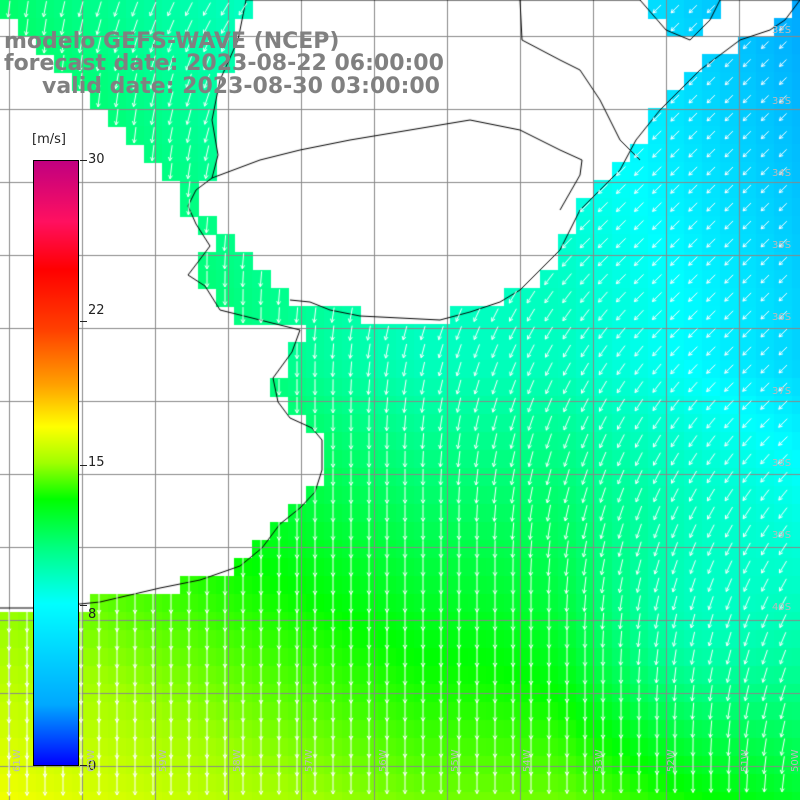 This screenshot has width=800, height=800. Describe the element at coordinates (172, 41) in the screenshot. I see `model-title: modelo GEFS-WAVE (NCEP)` at that location.